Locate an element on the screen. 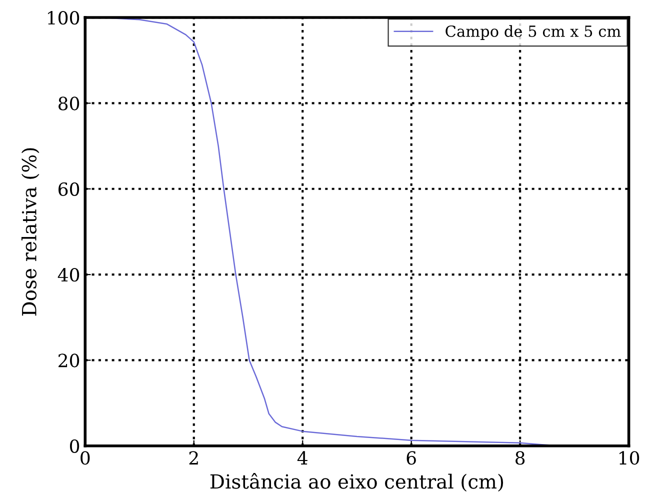  y-tick-label: 60 is located at coordinates (69, 189).